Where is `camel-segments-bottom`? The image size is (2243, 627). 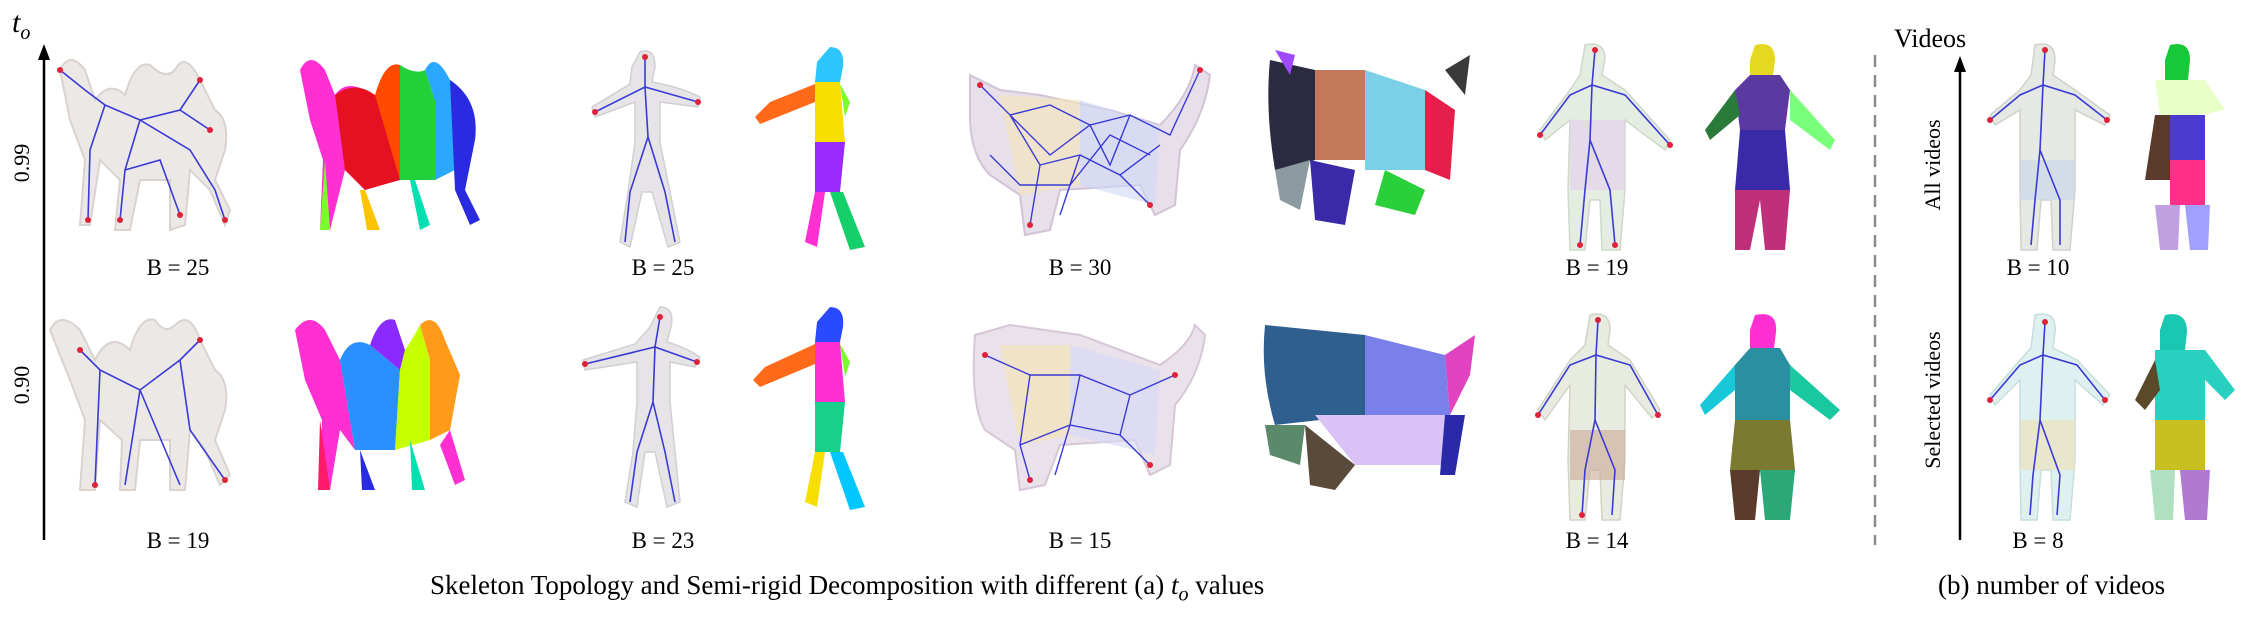
camel-segments-bottom is located at coordinates (380, 404).